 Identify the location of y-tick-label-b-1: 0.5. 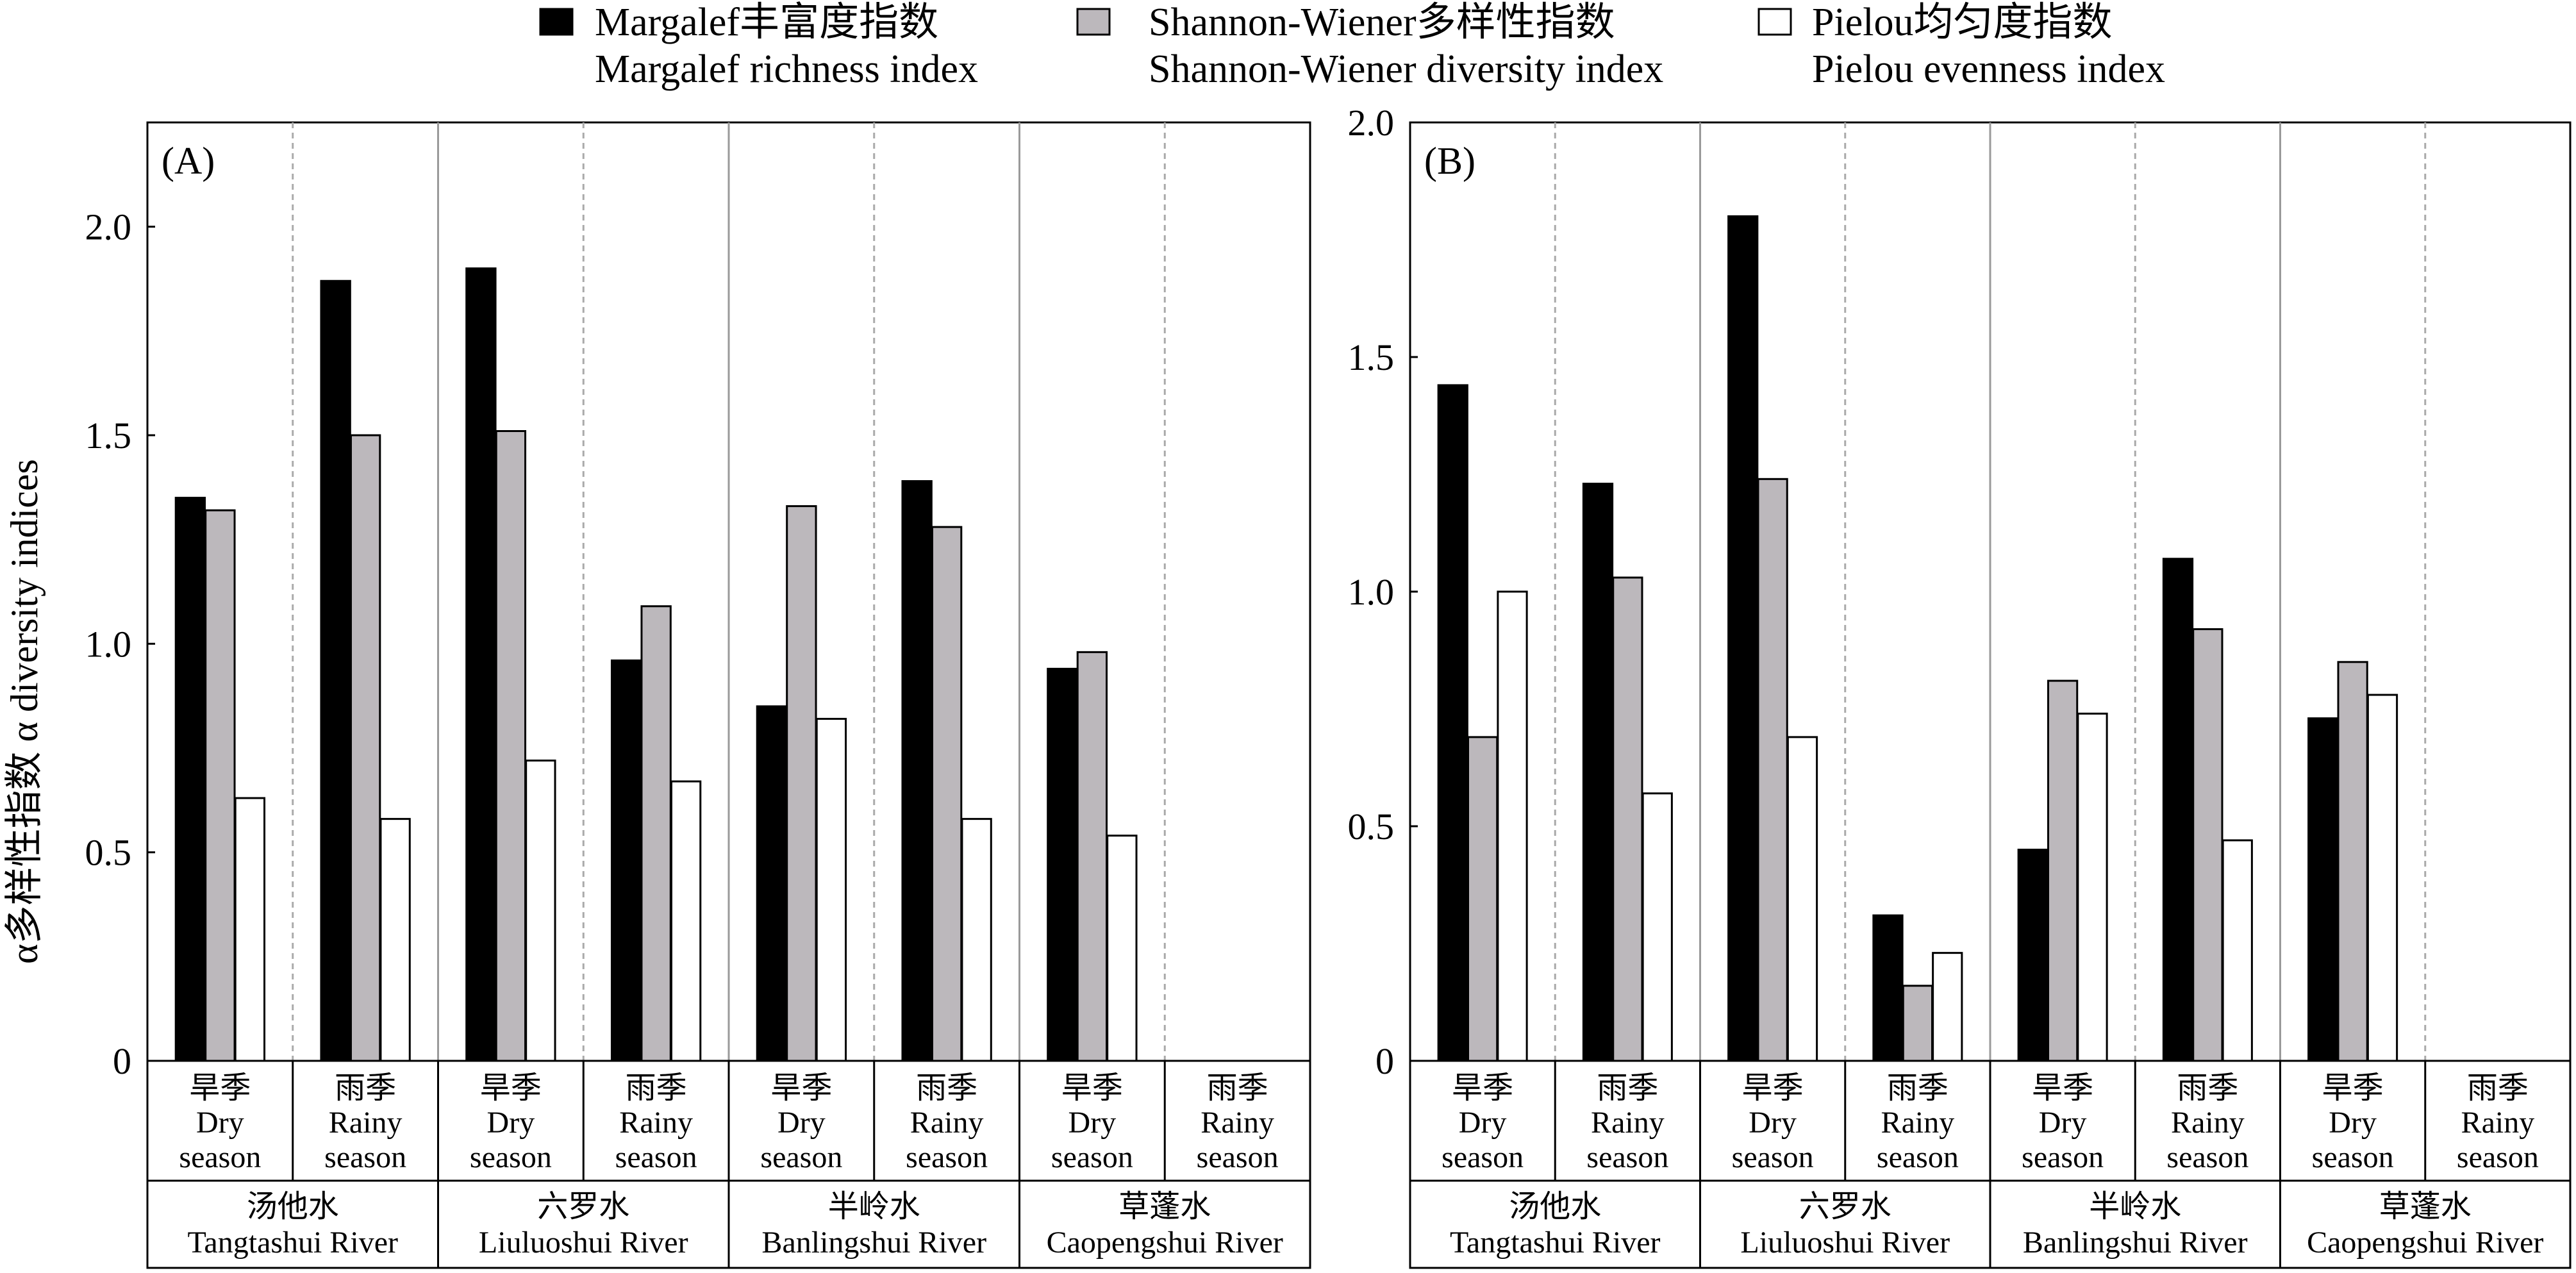
(1371, 826).